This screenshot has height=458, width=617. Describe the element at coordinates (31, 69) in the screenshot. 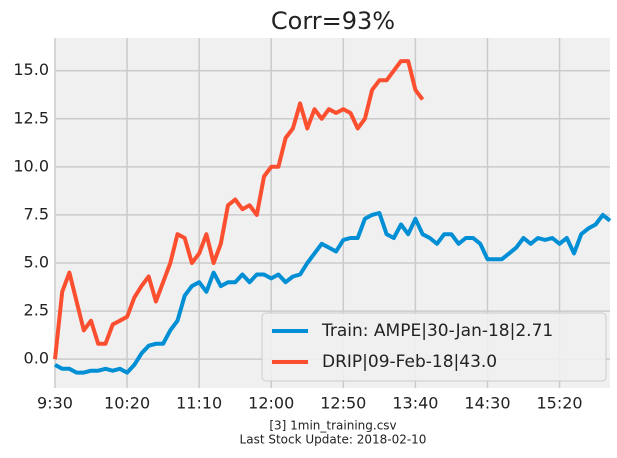

I see `y-tick-label: 15.0` at that location.